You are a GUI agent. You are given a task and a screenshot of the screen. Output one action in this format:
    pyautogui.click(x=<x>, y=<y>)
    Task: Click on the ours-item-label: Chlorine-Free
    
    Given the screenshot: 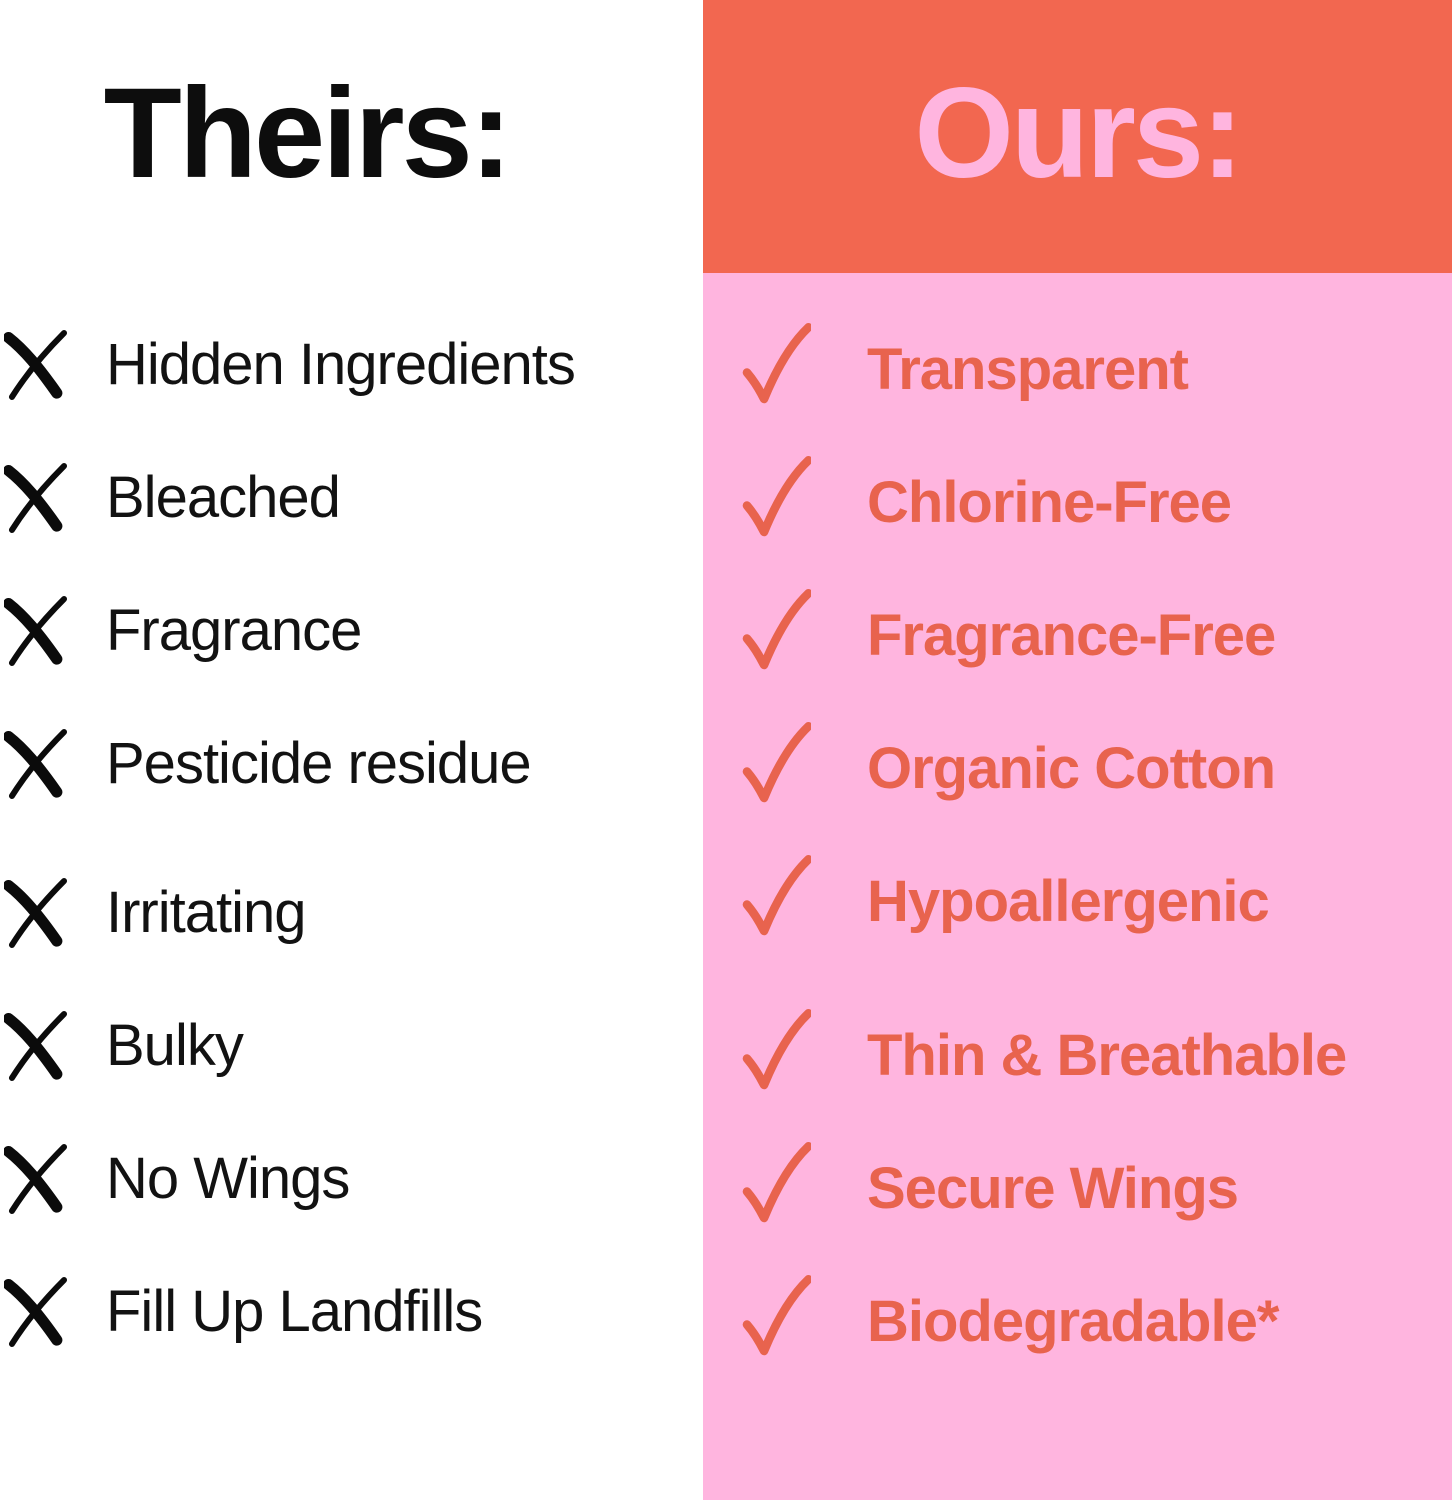 What is the action you would take?
    pyautogui.click(x=1049, y=502)
    